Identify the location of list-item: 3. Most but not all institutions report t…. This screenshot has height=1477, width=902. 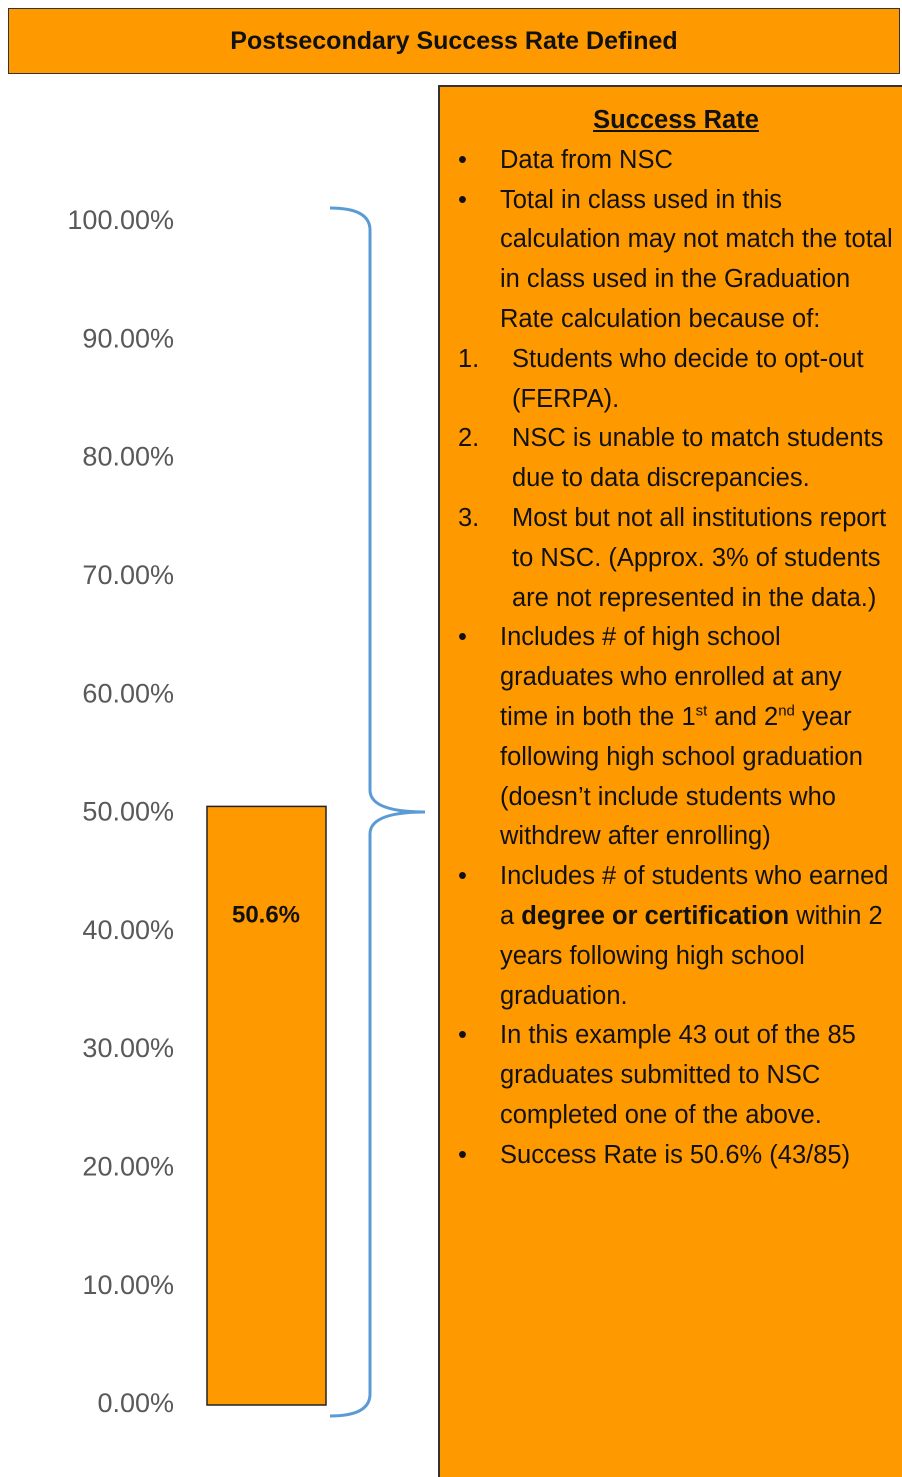
(676, 558).